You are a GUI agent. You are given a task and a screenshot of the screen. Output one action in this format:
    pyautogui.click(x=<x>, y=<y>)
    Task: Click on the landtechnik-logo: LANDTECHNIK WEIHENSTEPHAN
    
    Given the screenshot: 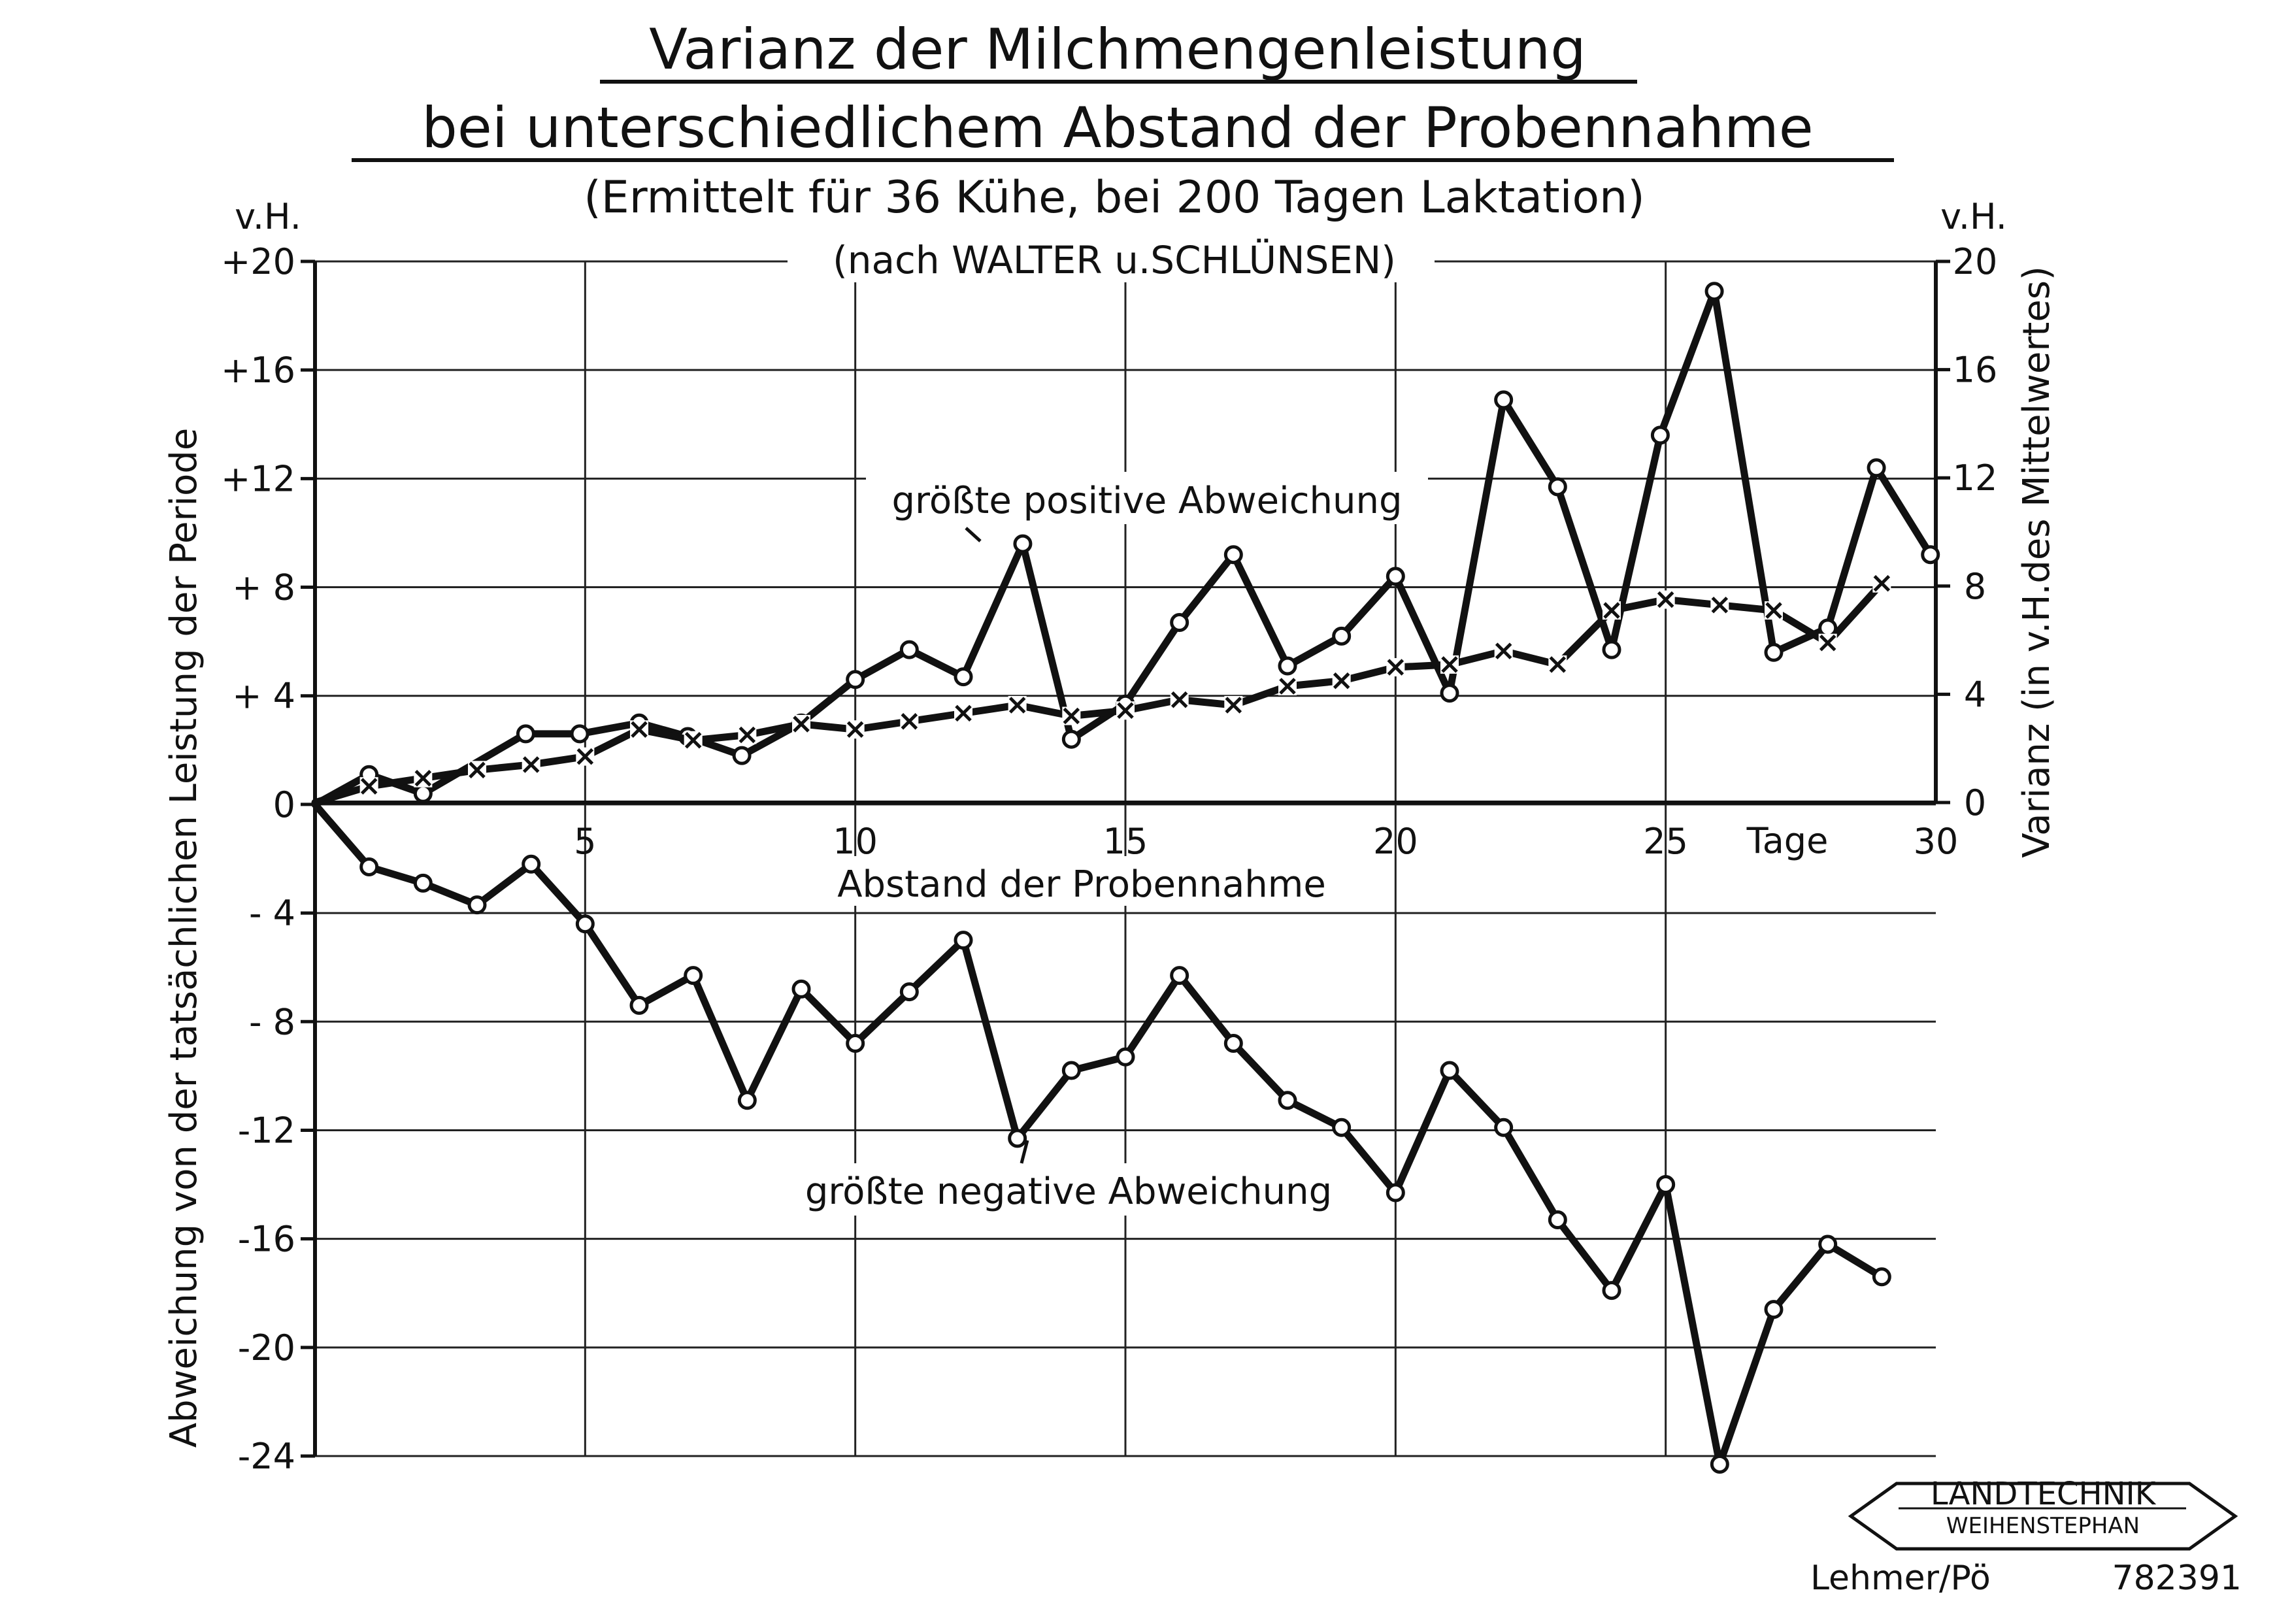 What is the action you would take?
    pyautogui.click(x=2043, y=1513)
    